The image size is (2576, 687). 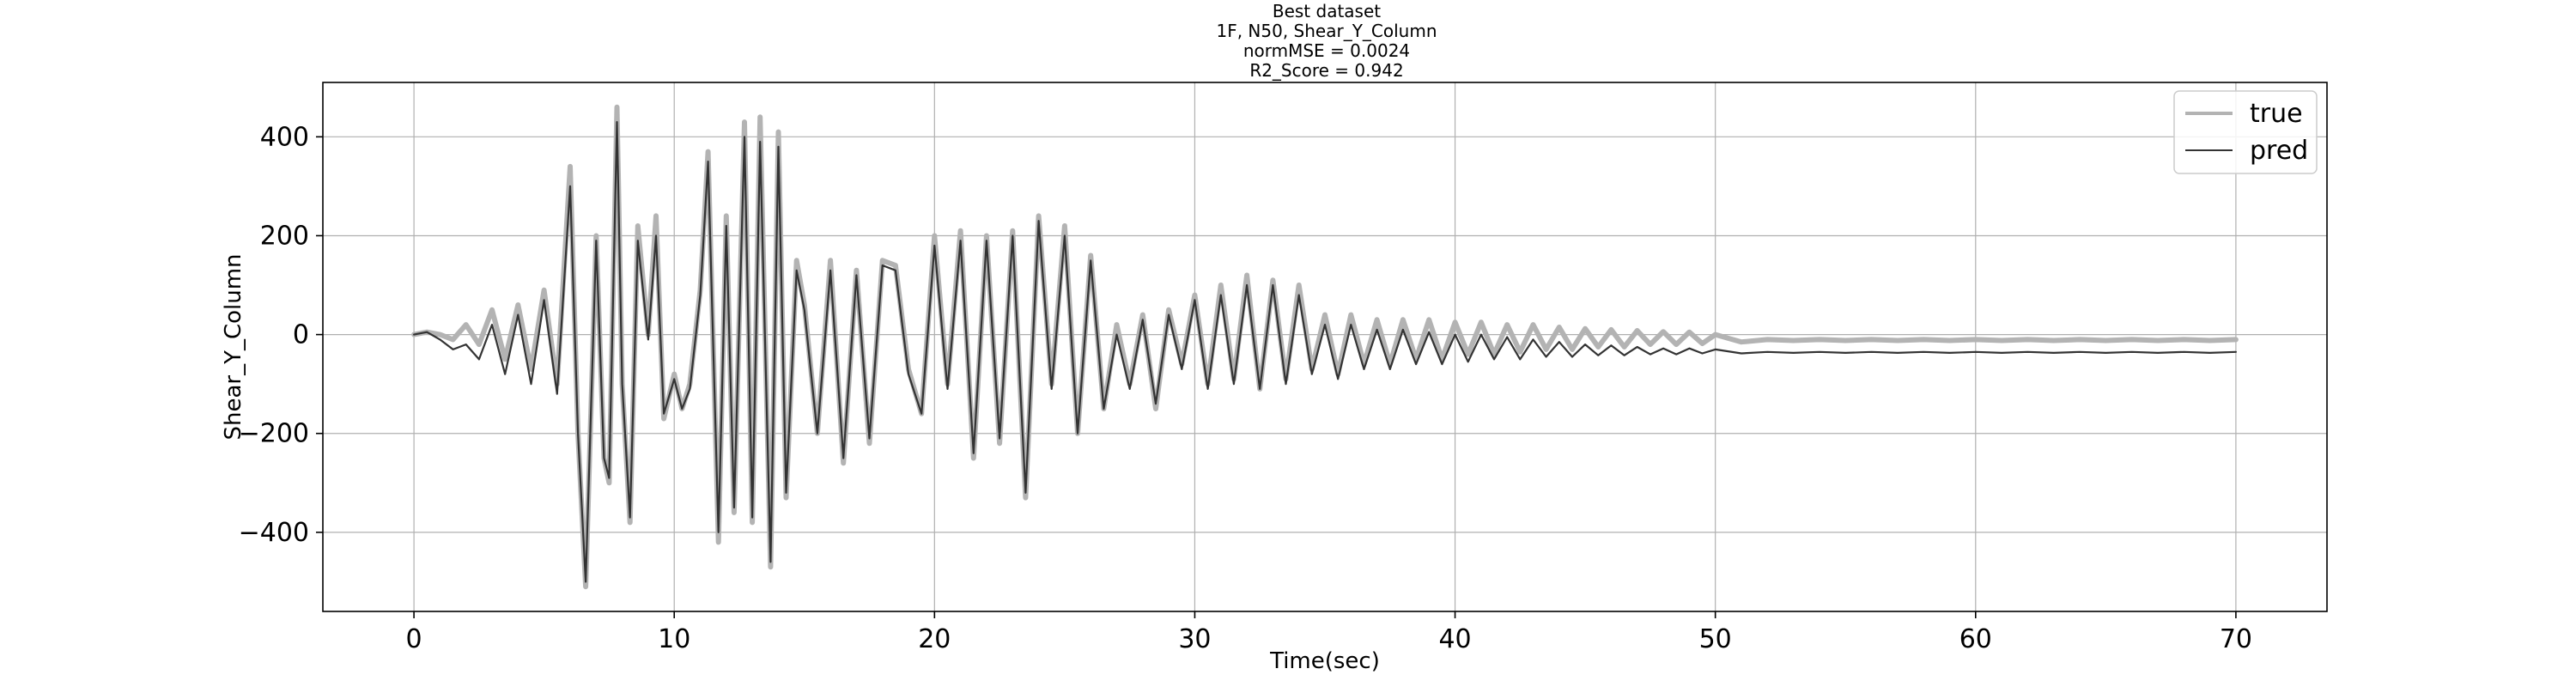 What do you see at coordinates (274, 434) in the screenshot?
I see `y-tick-label: −200` at bounding box center [274, 434].